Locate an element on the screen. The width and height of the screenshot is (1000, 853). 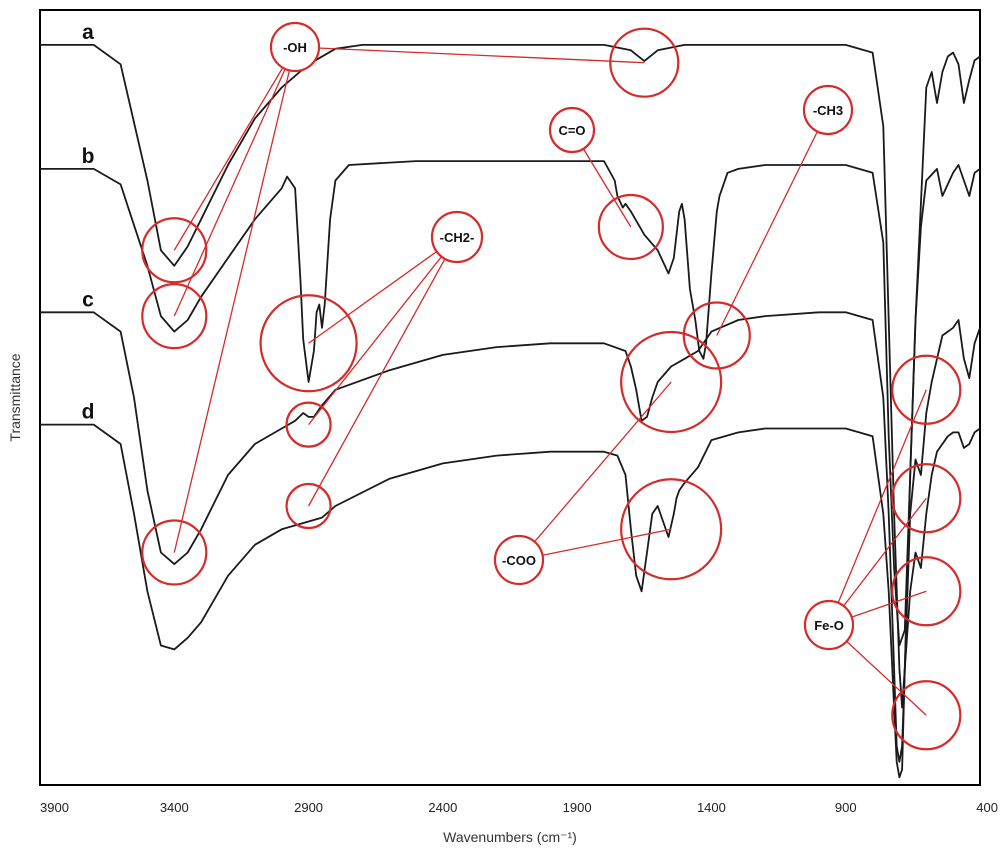
x-axis-ticks: 3900 3400 2900 2400 1900 1400 900 400 is located at coordinates (519, 807).